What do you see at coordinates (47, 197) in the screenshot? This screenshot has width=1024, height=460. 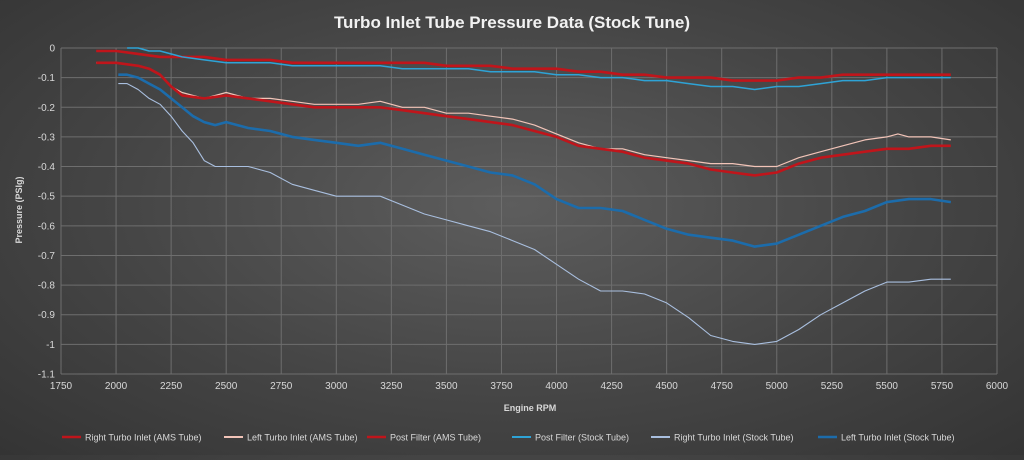 I see `y-tick-label: -0.5` at bounding box center [47, 197].